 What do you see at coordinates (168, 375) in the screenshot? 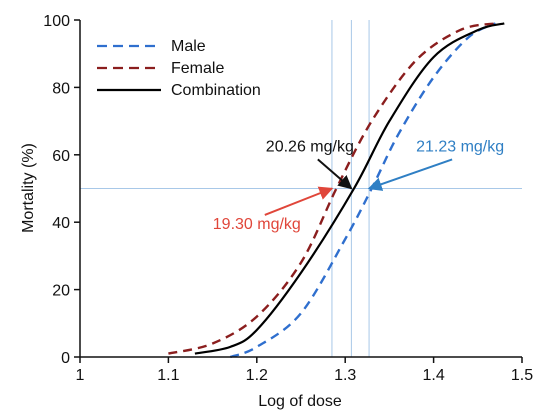
I see `x-tick-label: 1.1` at bounding box center [168, 375].